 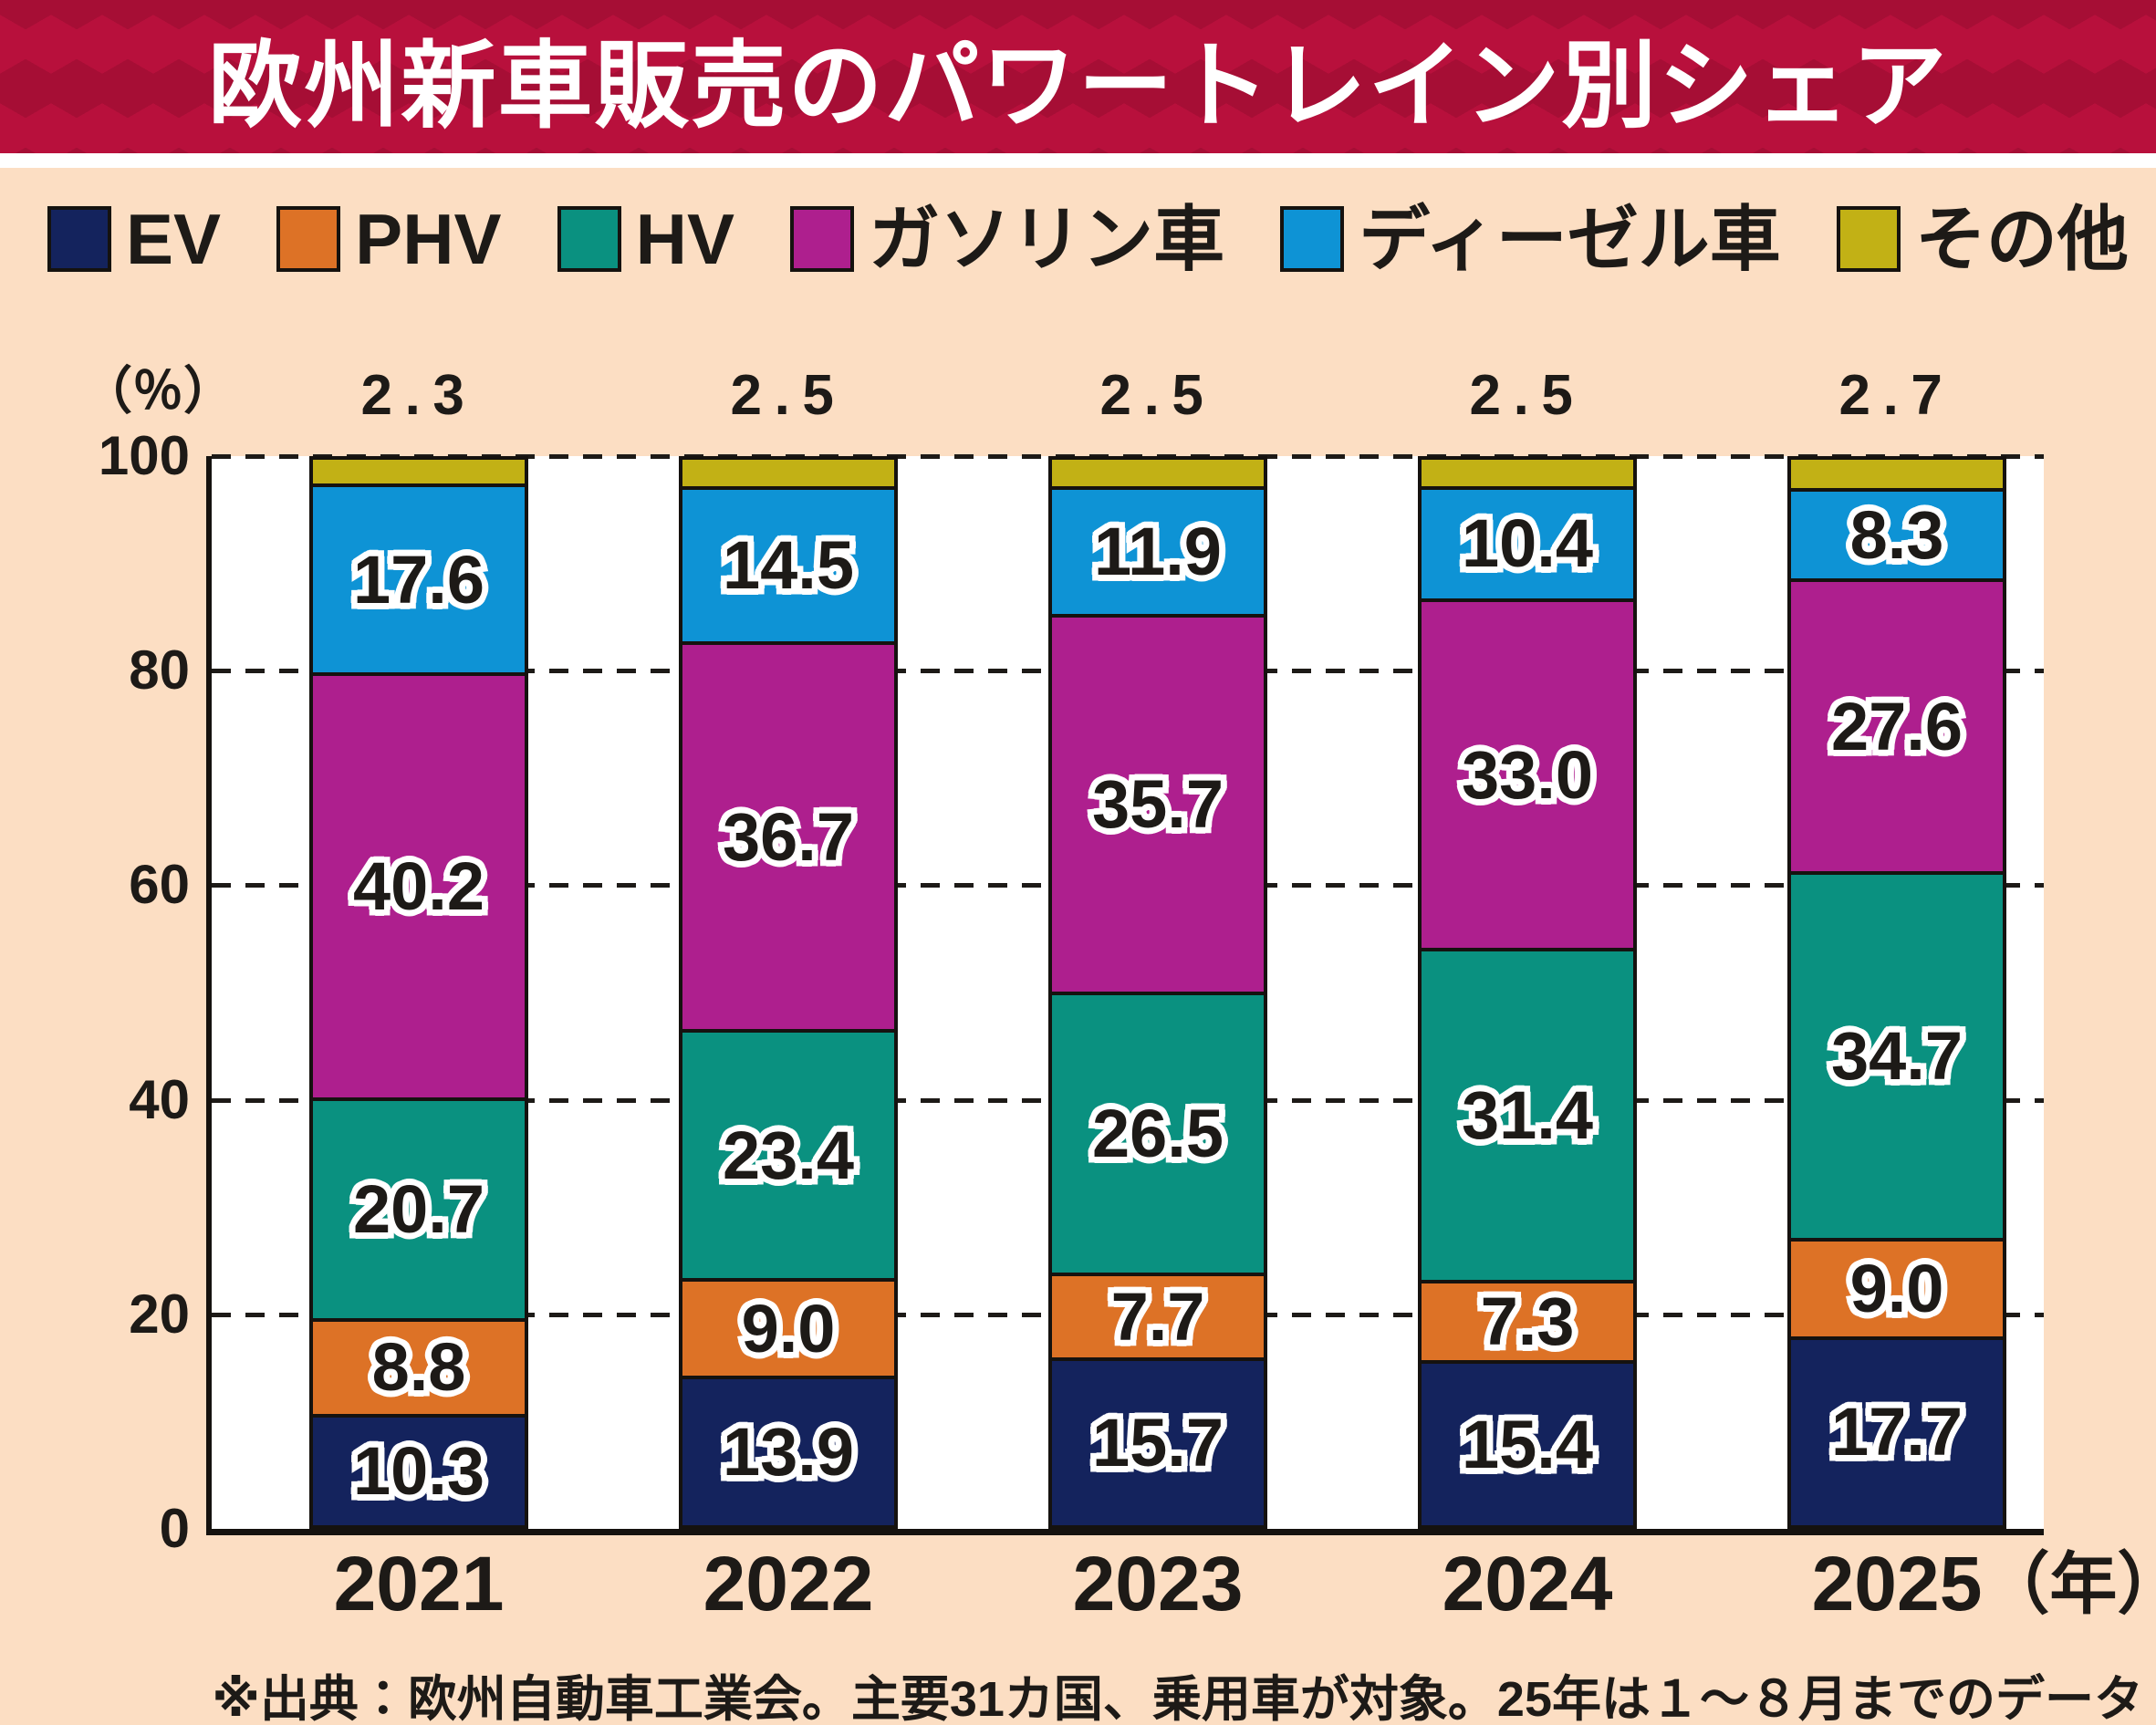 I want to click on bar-2024: 10.4 10.4 33.0 33.0 31.4 31.4 7.3 7.3 15.4 15.4, so click(x=1528, y=992).